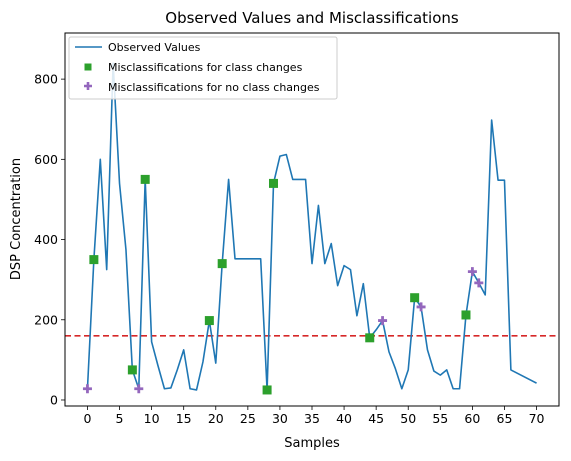 The height and width of the screenshot is (461, 571). Describe the element at coordinates (205, 67) in the screenshot. I see `legend-label-class-change: Misclassifications for class changes` at that location.